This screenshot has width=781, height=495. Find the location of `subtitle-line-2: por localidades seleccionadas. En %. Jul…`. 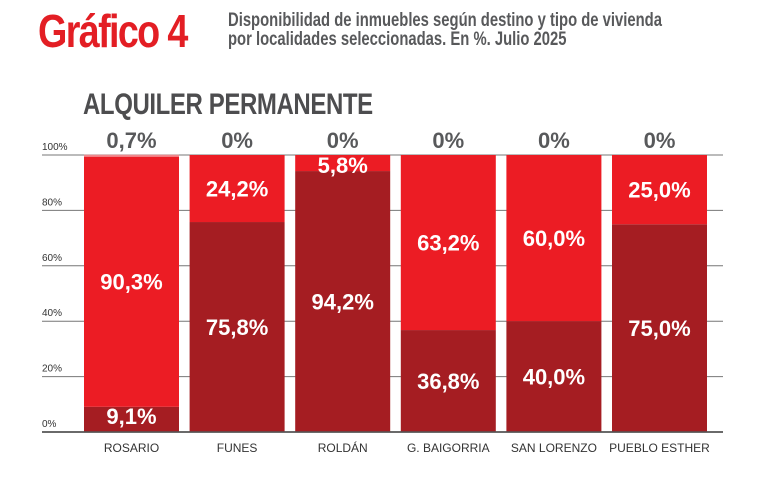

subtitle-line-2: por localidades seleccionadas. En %. Jul… is located at coordinates (397, 39).